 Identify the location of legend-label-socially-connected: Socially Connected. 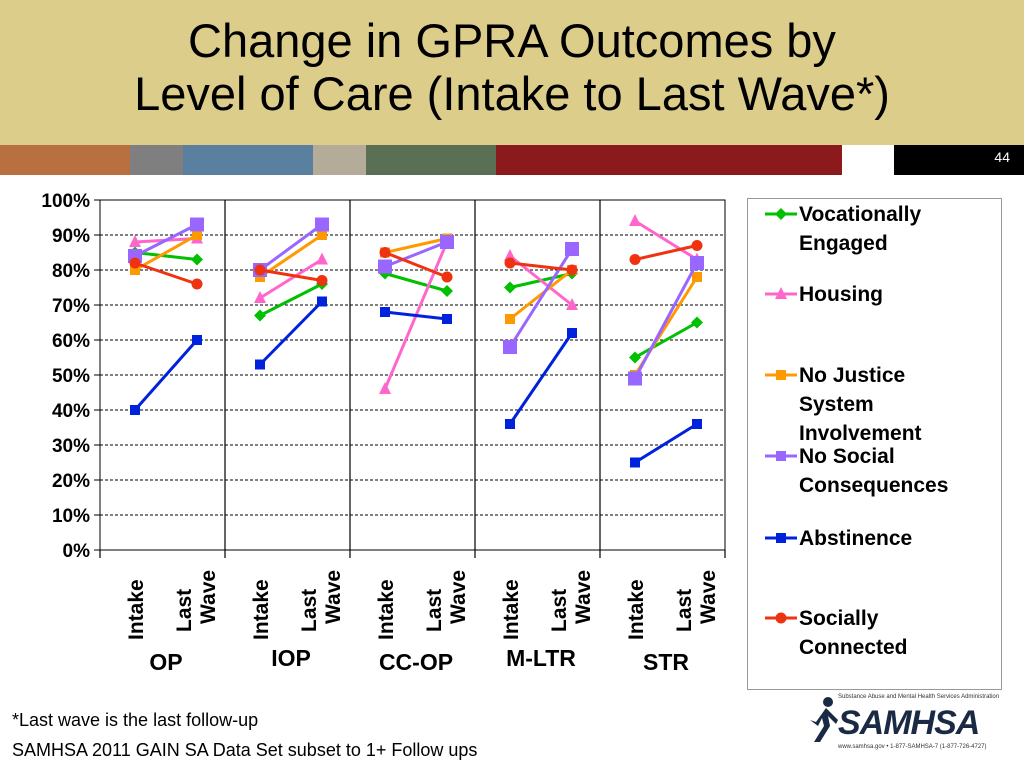
(853, 633).